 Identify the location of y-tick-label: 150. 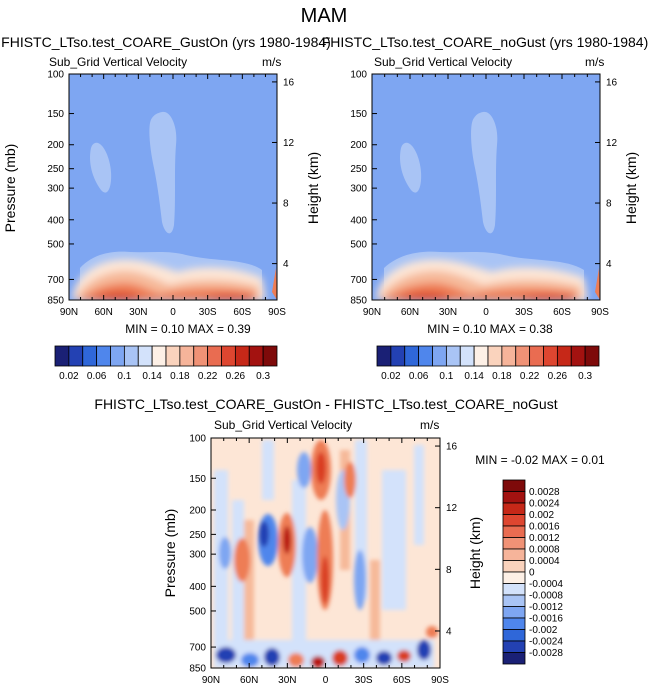
(358, 114).